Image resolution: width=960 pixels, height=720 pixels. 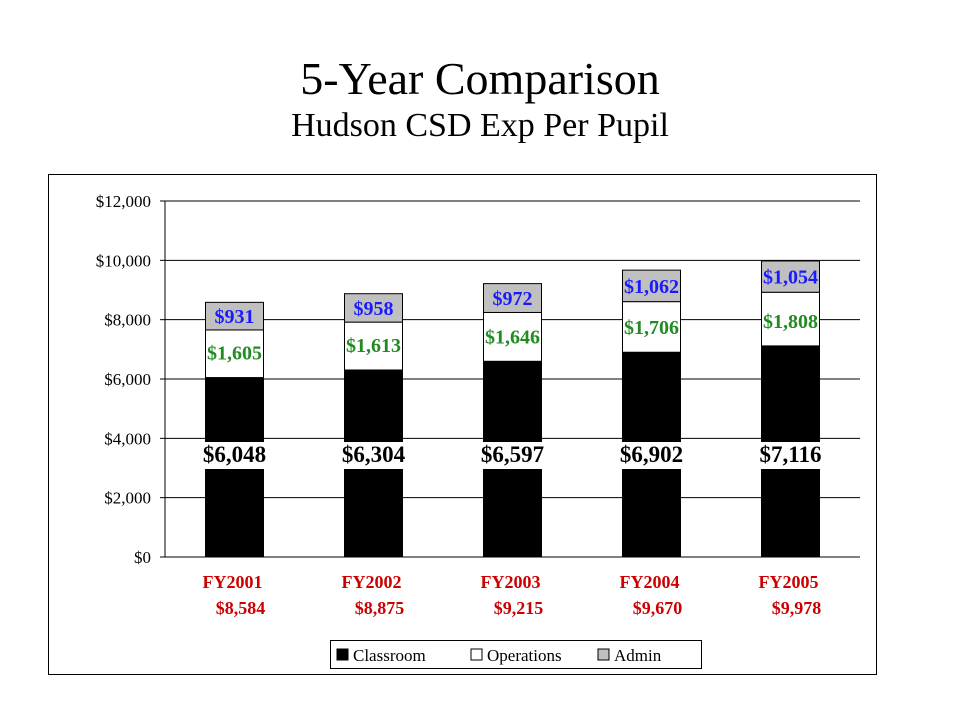 I want to click on y-tick-label: $8,000, so click(x=127, y=320).